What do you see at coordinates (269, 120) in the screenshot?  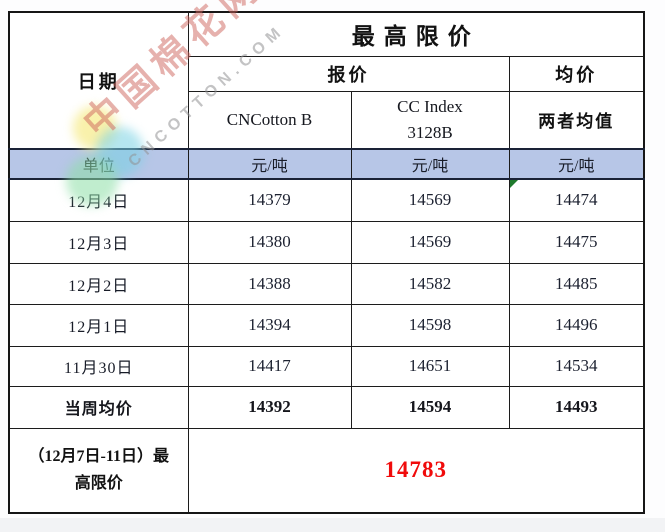 I see `header-cncotton-b: CNCotton B` at bounding box center [269, 120].